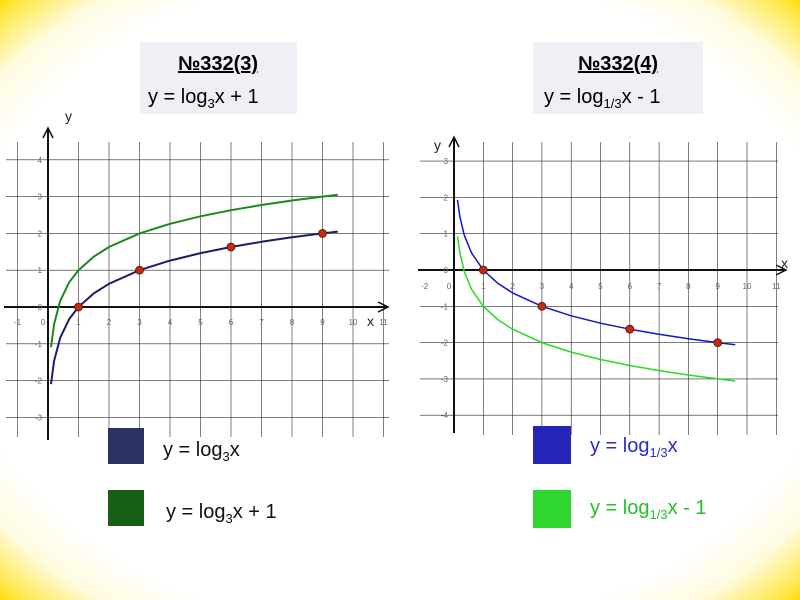 Image resolution: width=800 pixels, height=600 pixels. What do you see at coordinates (68, 116) in the screenshot?
I see `chart-1-ylabel: y` at bounding box center [68, 116].